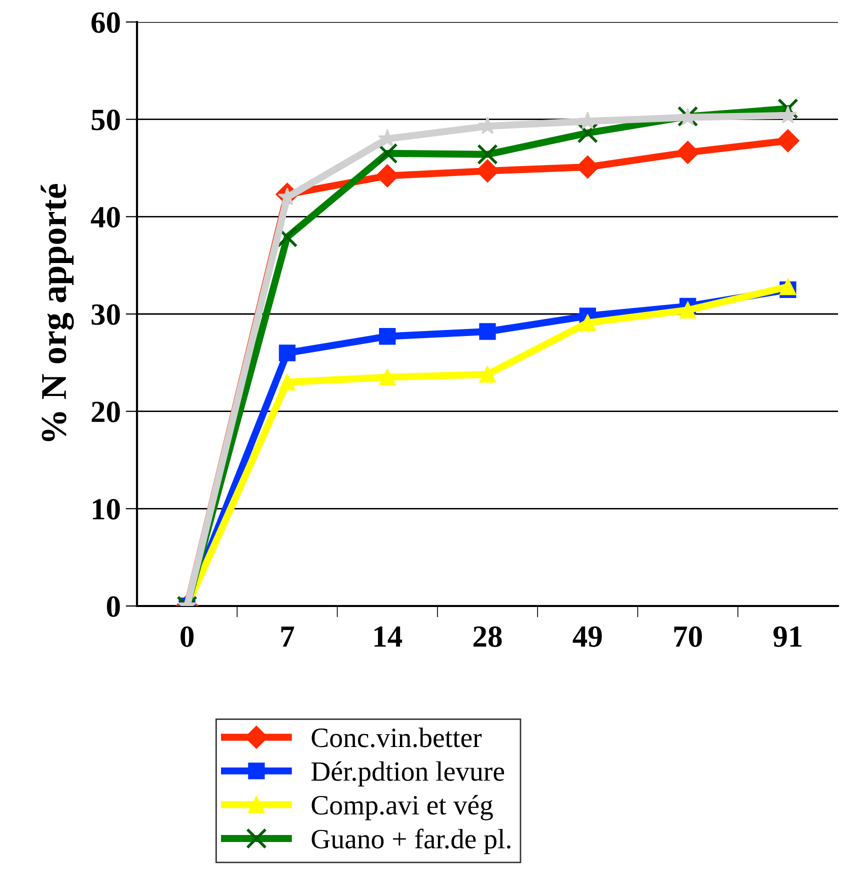 Image resolution: width=841 pixels, height=890 pixels. What do you see at coordinates (57, 313) in the screenshot?
I see `y-axis-title: % N org apporté` at bounding box center [57, 313].